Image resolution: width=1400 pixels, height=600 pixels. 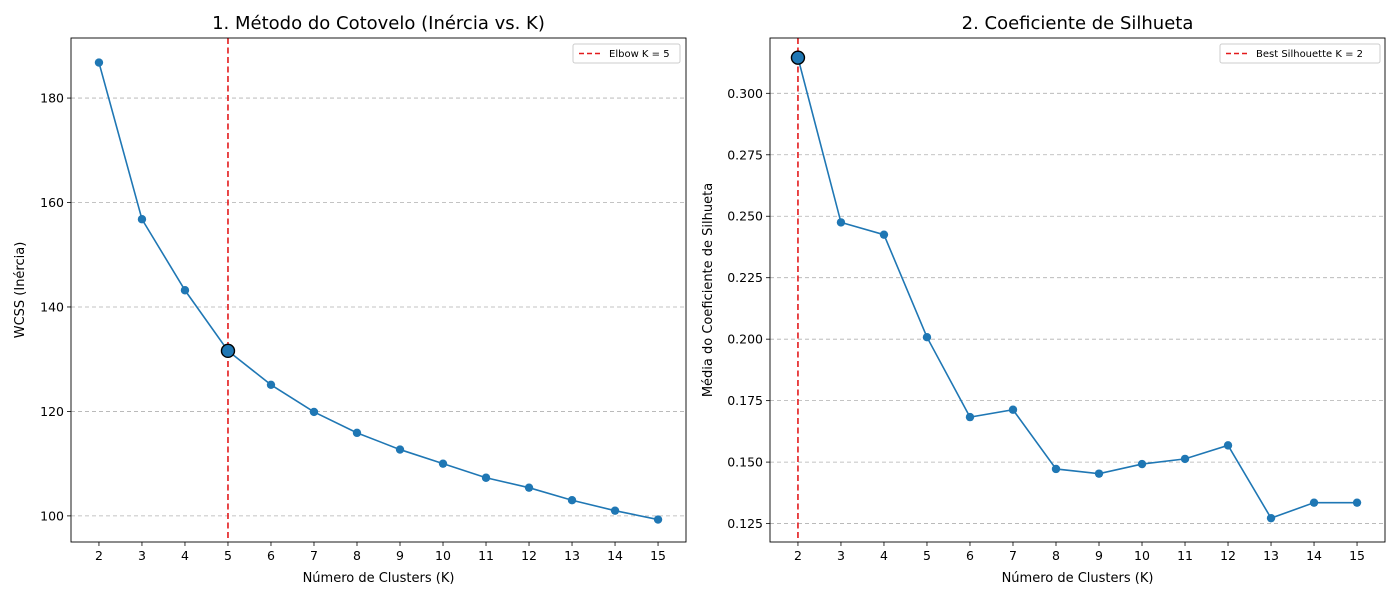 I want to click on y-tick-label: 180, so click(x=52, y=98).